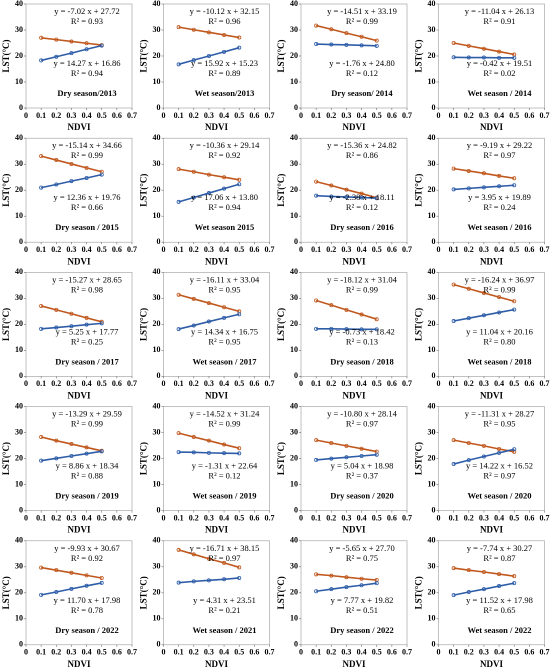 The image size is (550, 671). What do you see at coordinates (362, 414) in the screenshot?
I see `equation: y = -10.80 x + 28.14` at bounding box center [362, 414].